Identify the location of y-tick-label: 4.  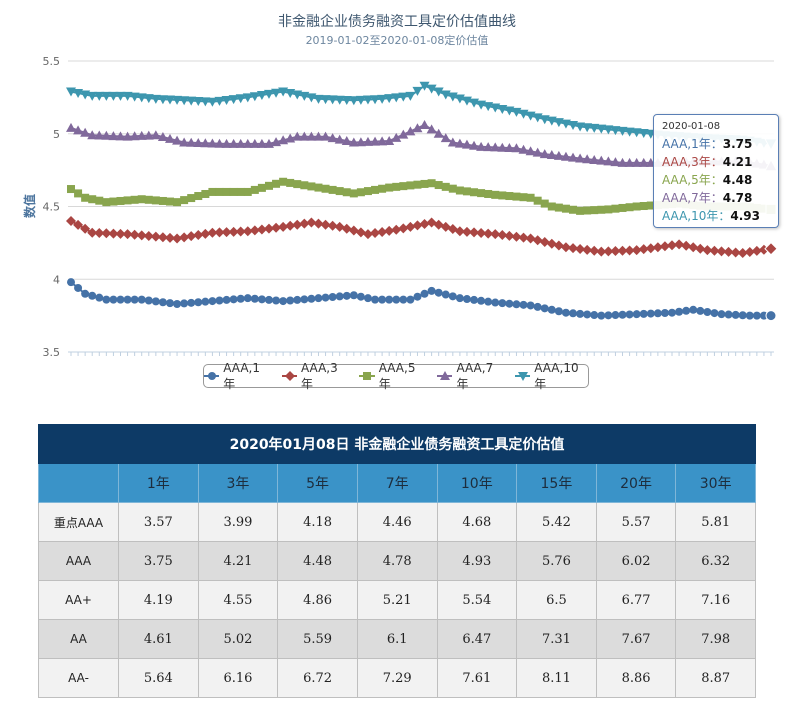
(56, 279).